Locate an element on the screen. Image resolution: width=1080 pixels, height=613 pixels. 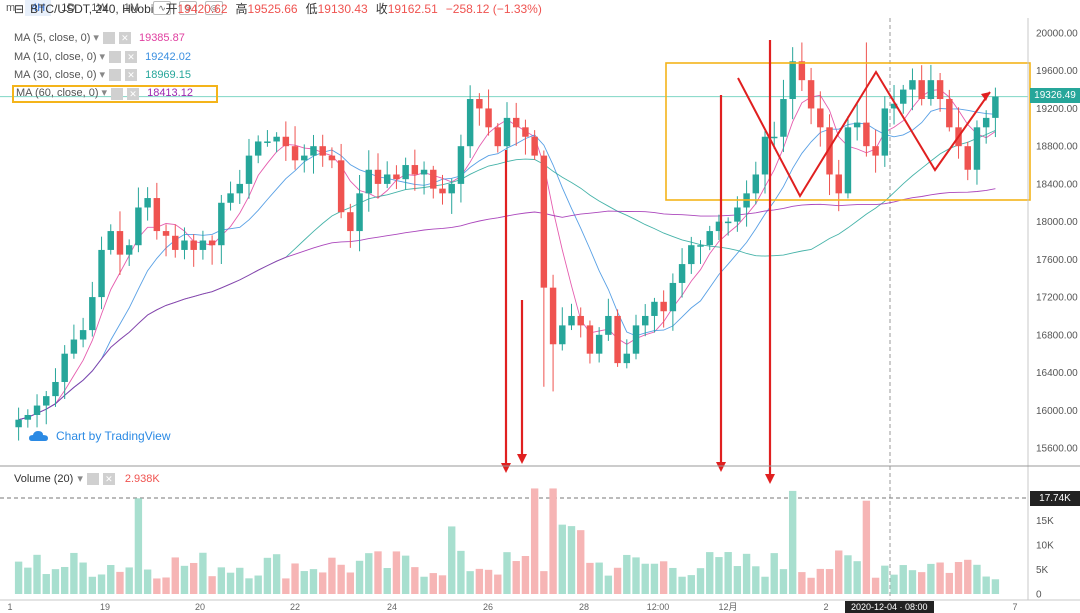
price-tick-label: 15600.00 is located at coordinates (1057, 449).